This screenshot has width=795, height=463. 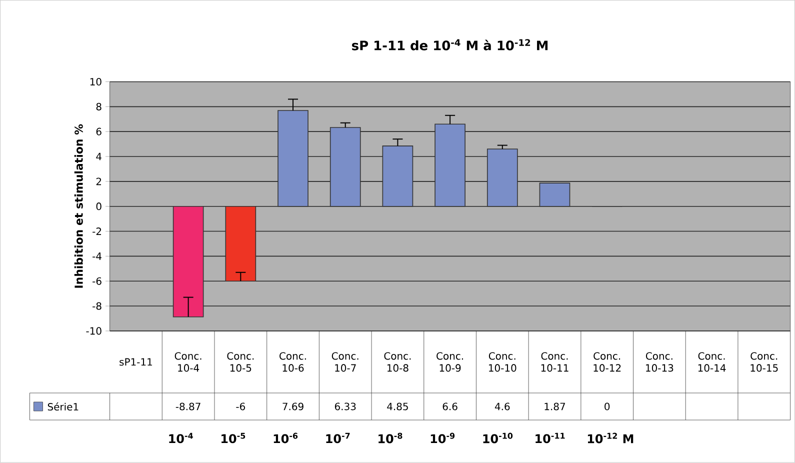 What do you see at coordinates (450, 44) in the screenshot?
I see `chart-title: sP 1-11 de 10$^{-4}$ M à 10$^{-12}$ M` at bounding box center [450, 44].